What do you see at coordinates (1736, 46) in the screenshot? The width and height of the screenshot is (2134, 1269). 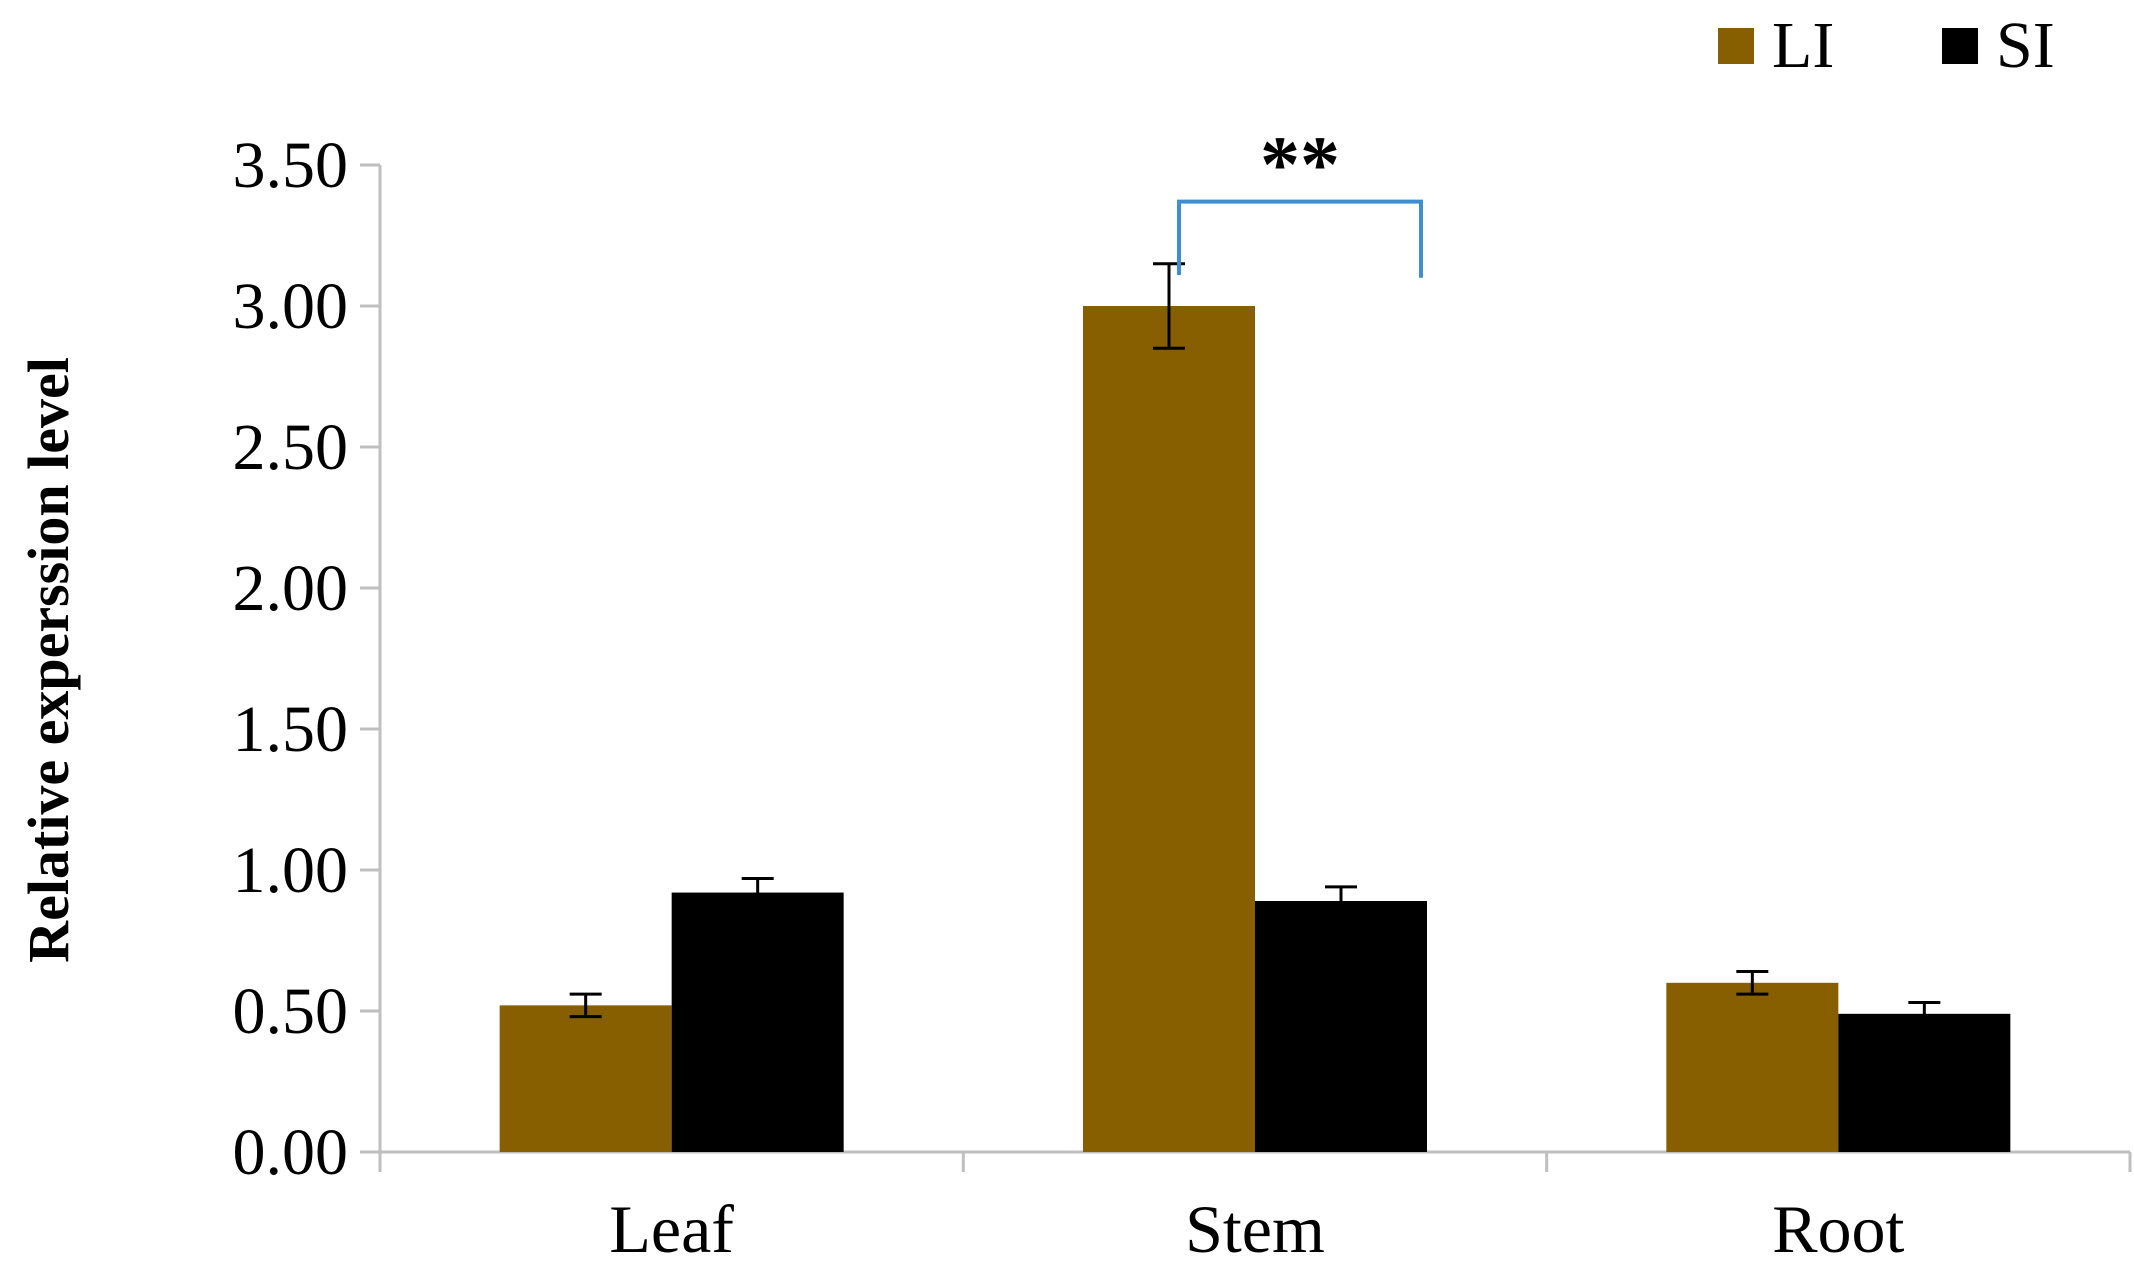 I see `legend-swatch-li` at bounding box center [1736, 46].